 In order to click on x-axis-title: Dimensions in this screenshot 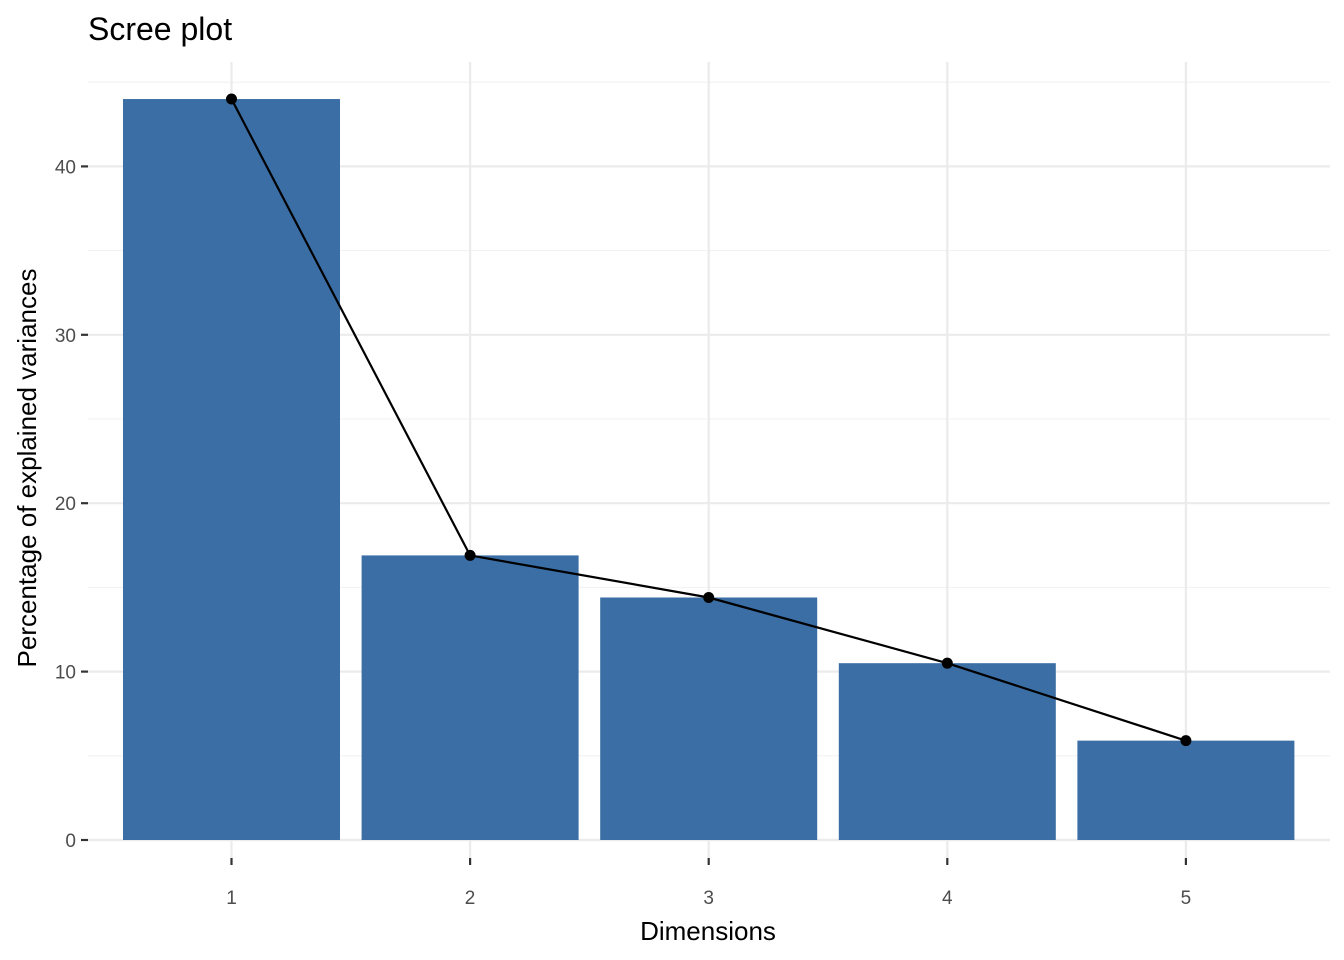, I will do `click(708, 931)`.